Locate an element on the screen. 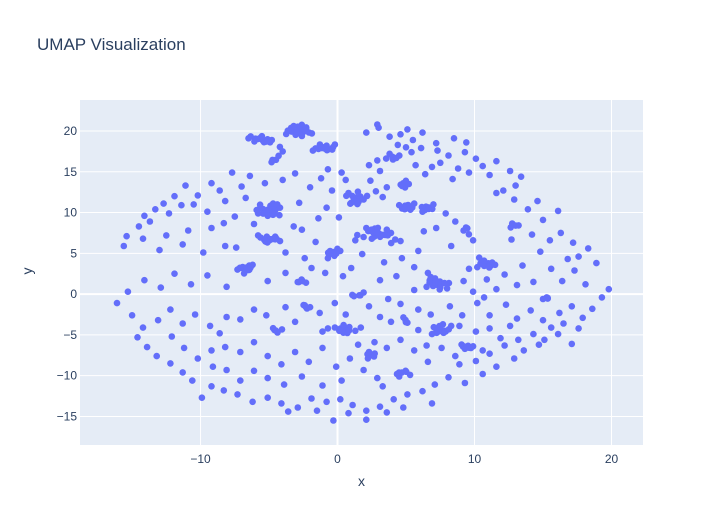 Image resolution: width=723 pixels, height=530 pixels. x-axis-label: x is located at coordinates (361, 481).